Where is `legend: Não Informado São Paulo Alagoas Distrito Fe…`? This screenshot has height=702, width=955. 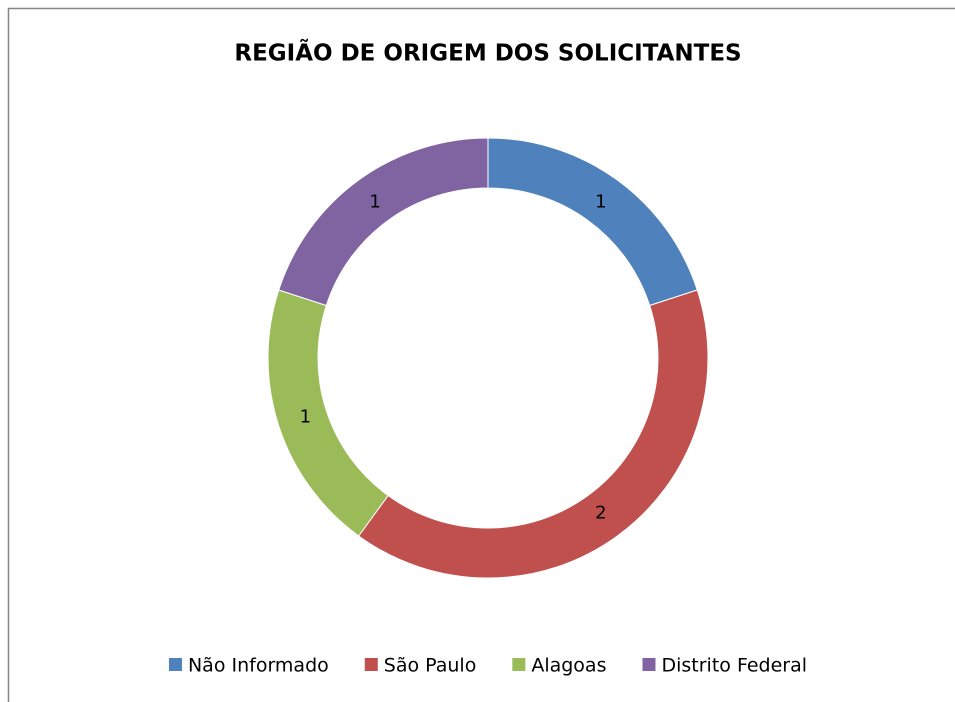 legend: Não Informado São Paulo Alagoas Distrito Fe… is located at coordinates (487, 666).